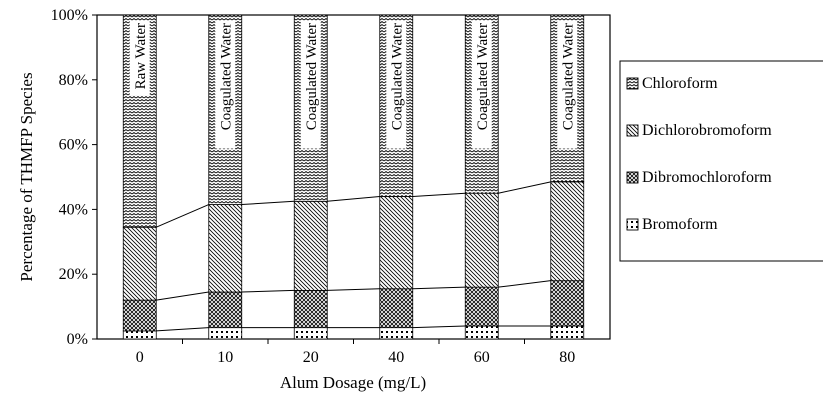 The image size is (823, 399). Describe the element at coordinates (140, 357) in the screenshot. I see `x-tick-label: 0` at that location.